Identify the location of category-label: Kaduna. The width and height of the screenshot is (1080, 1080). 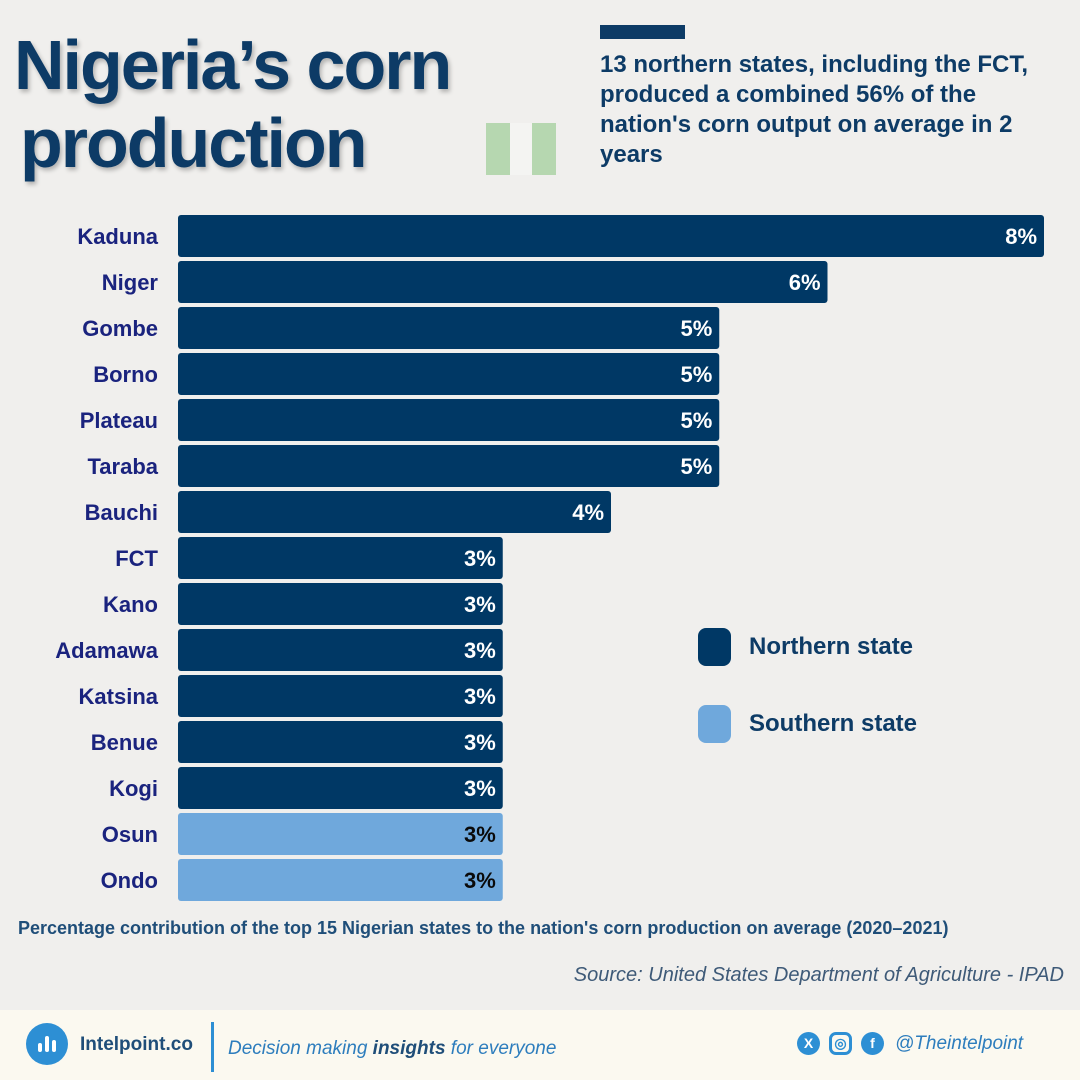
(117, 236).